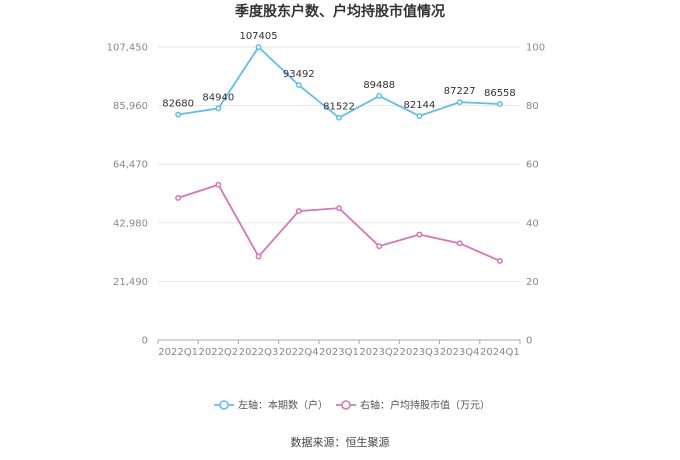 Image resolution: width=680 pixels, height=460 pixels. Describe the element at coordinates (299, 352) in the screenshot. I see `x-tick-label: 2022Q4` at that location.